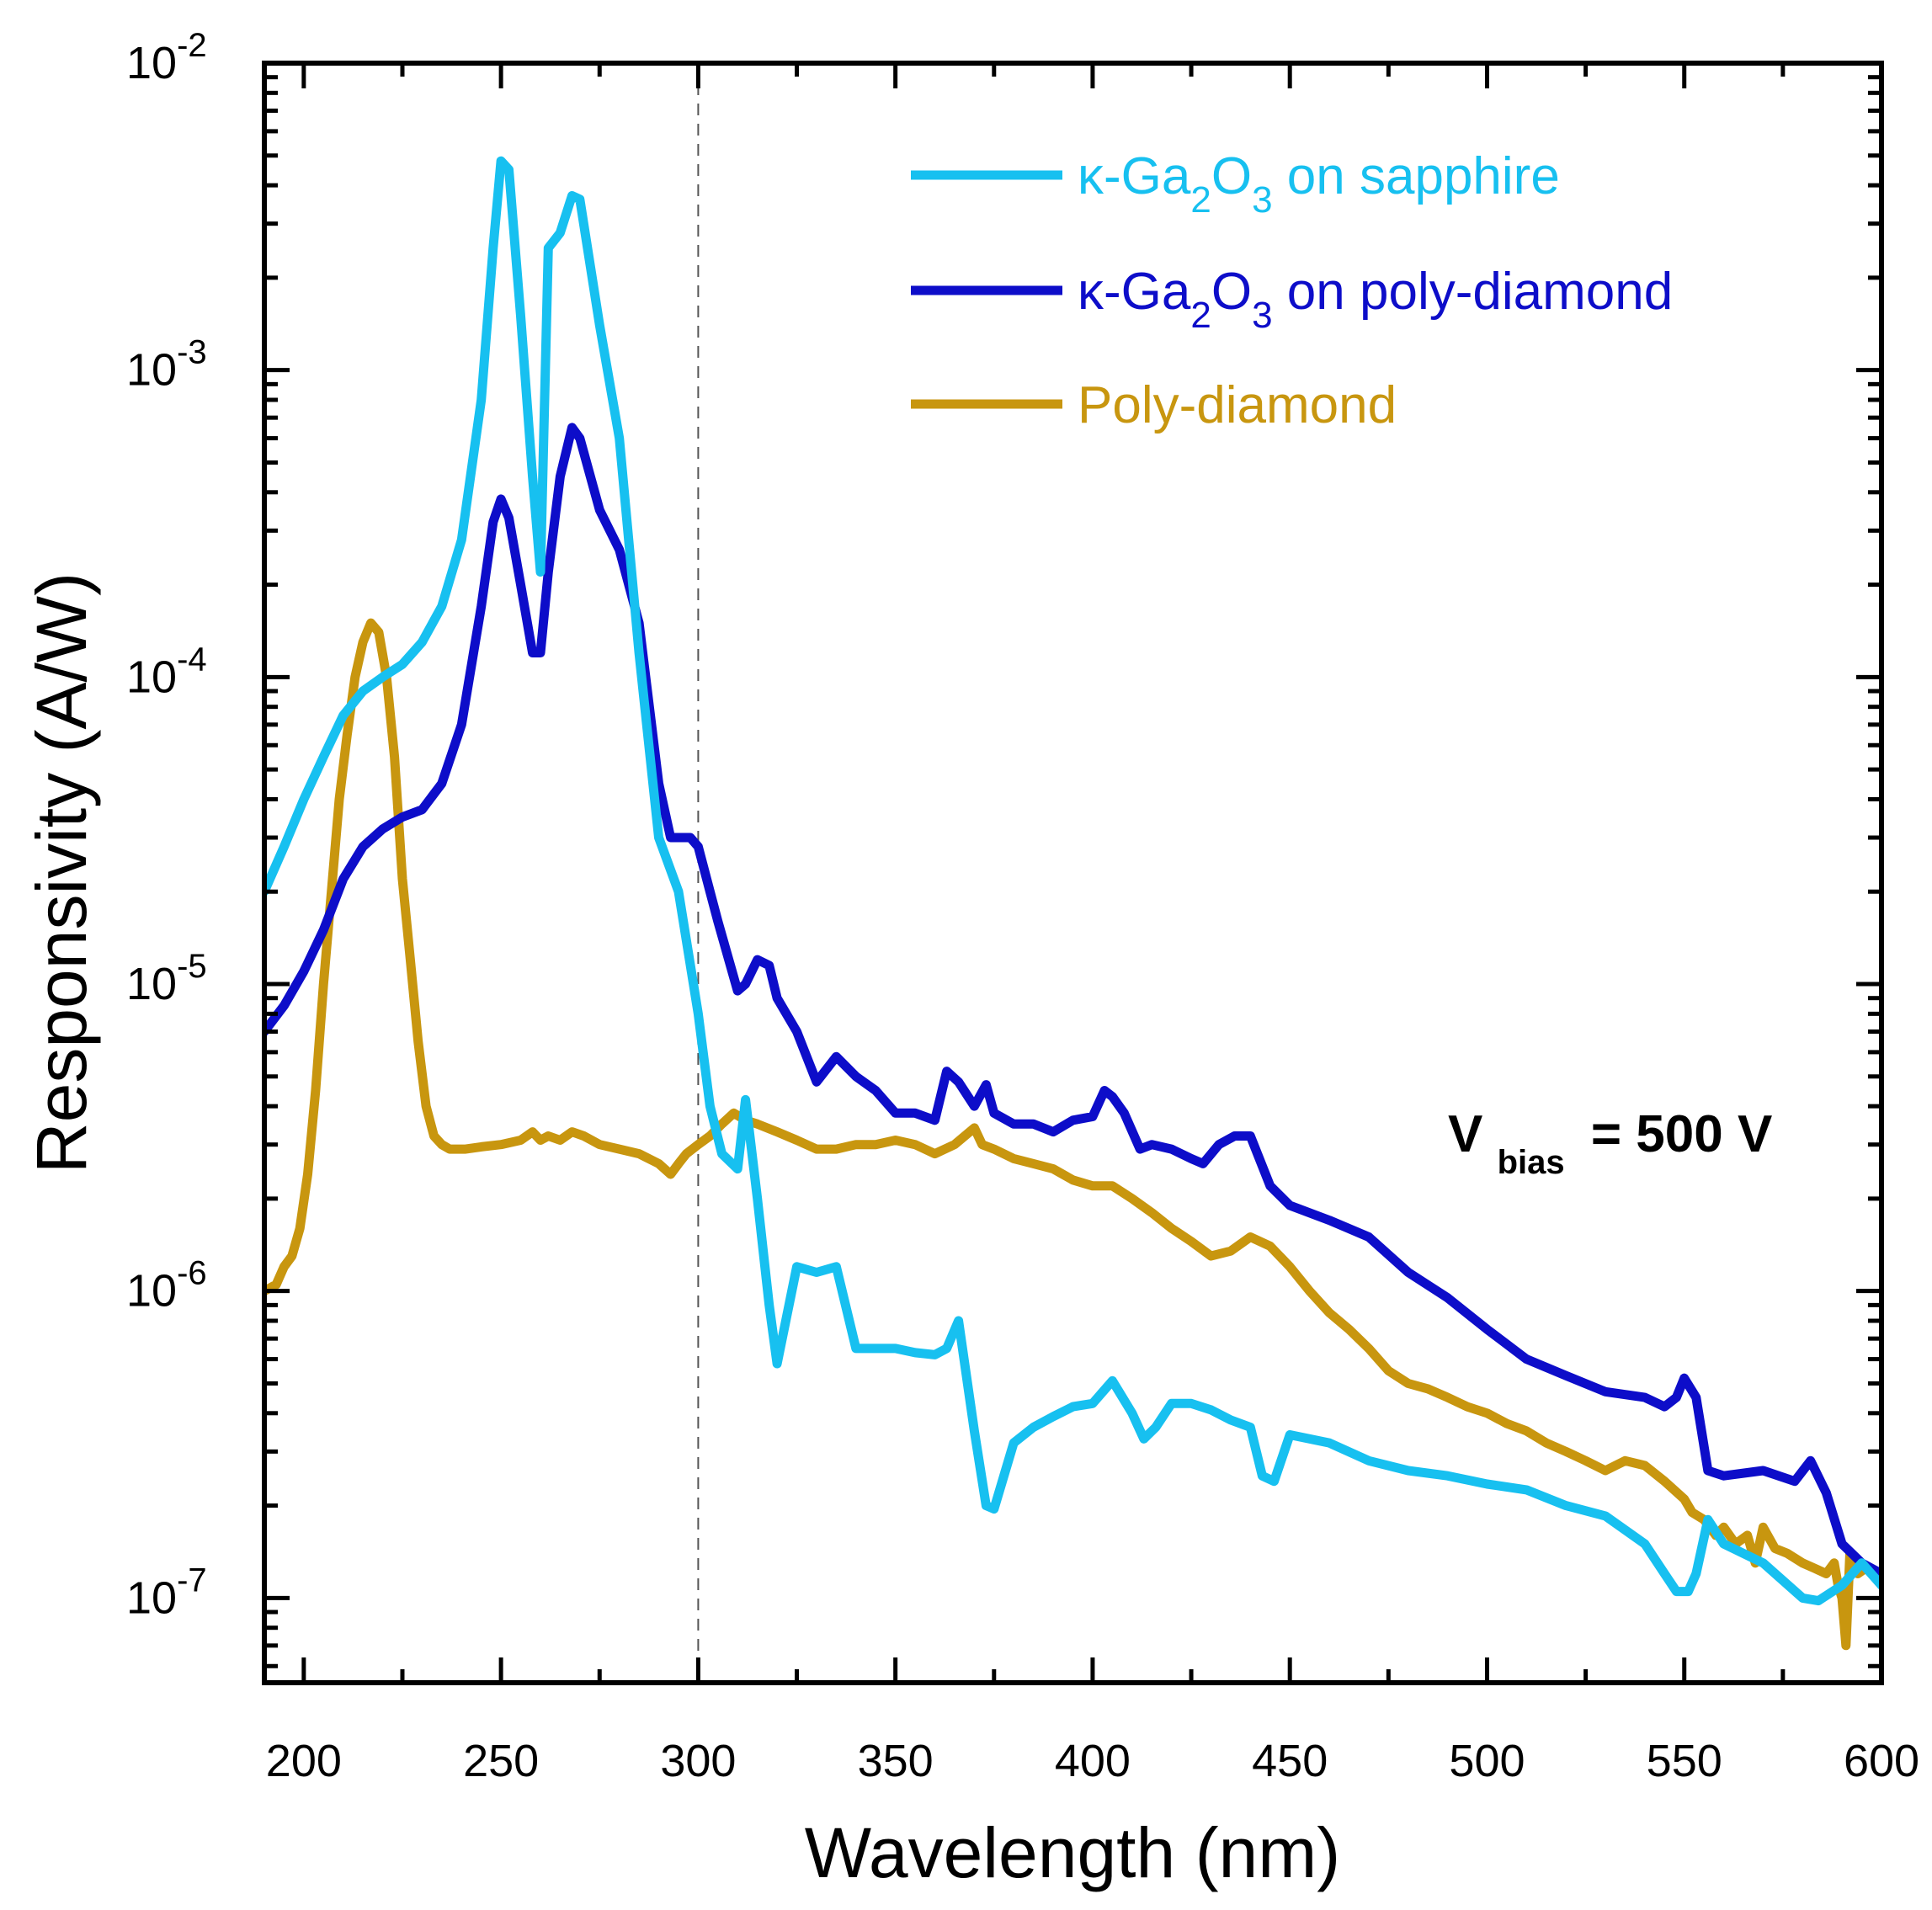  What do you see at coordinates (192, 659) in the screenshot?
I see `y-tick-exponent: -4` at bounding box center [192, 659].